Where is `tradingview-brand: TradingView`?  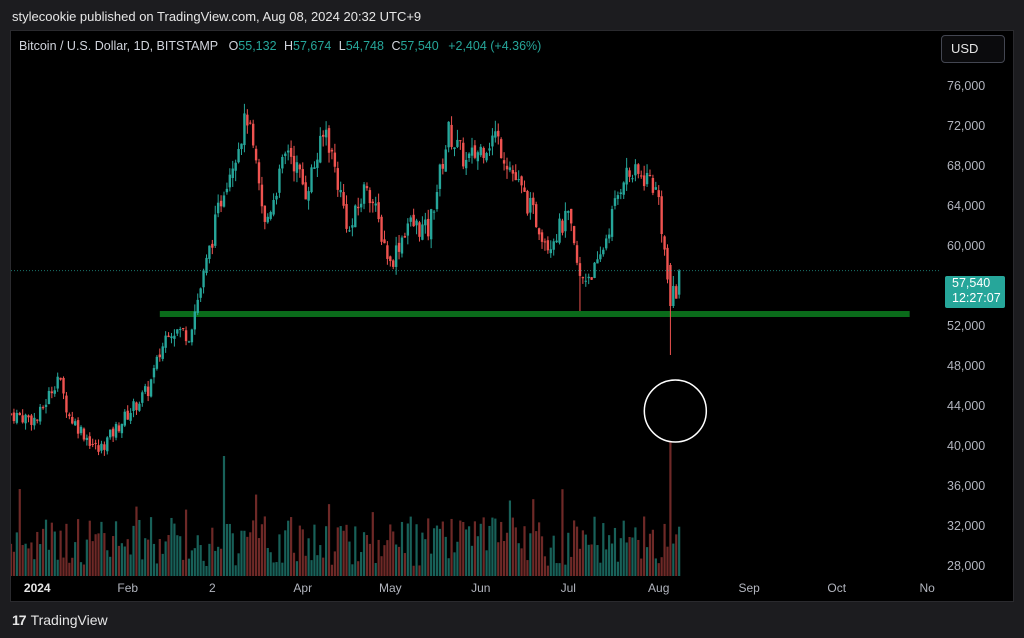
tradingview-brand: TradingView is located at coordinates (69, 620).